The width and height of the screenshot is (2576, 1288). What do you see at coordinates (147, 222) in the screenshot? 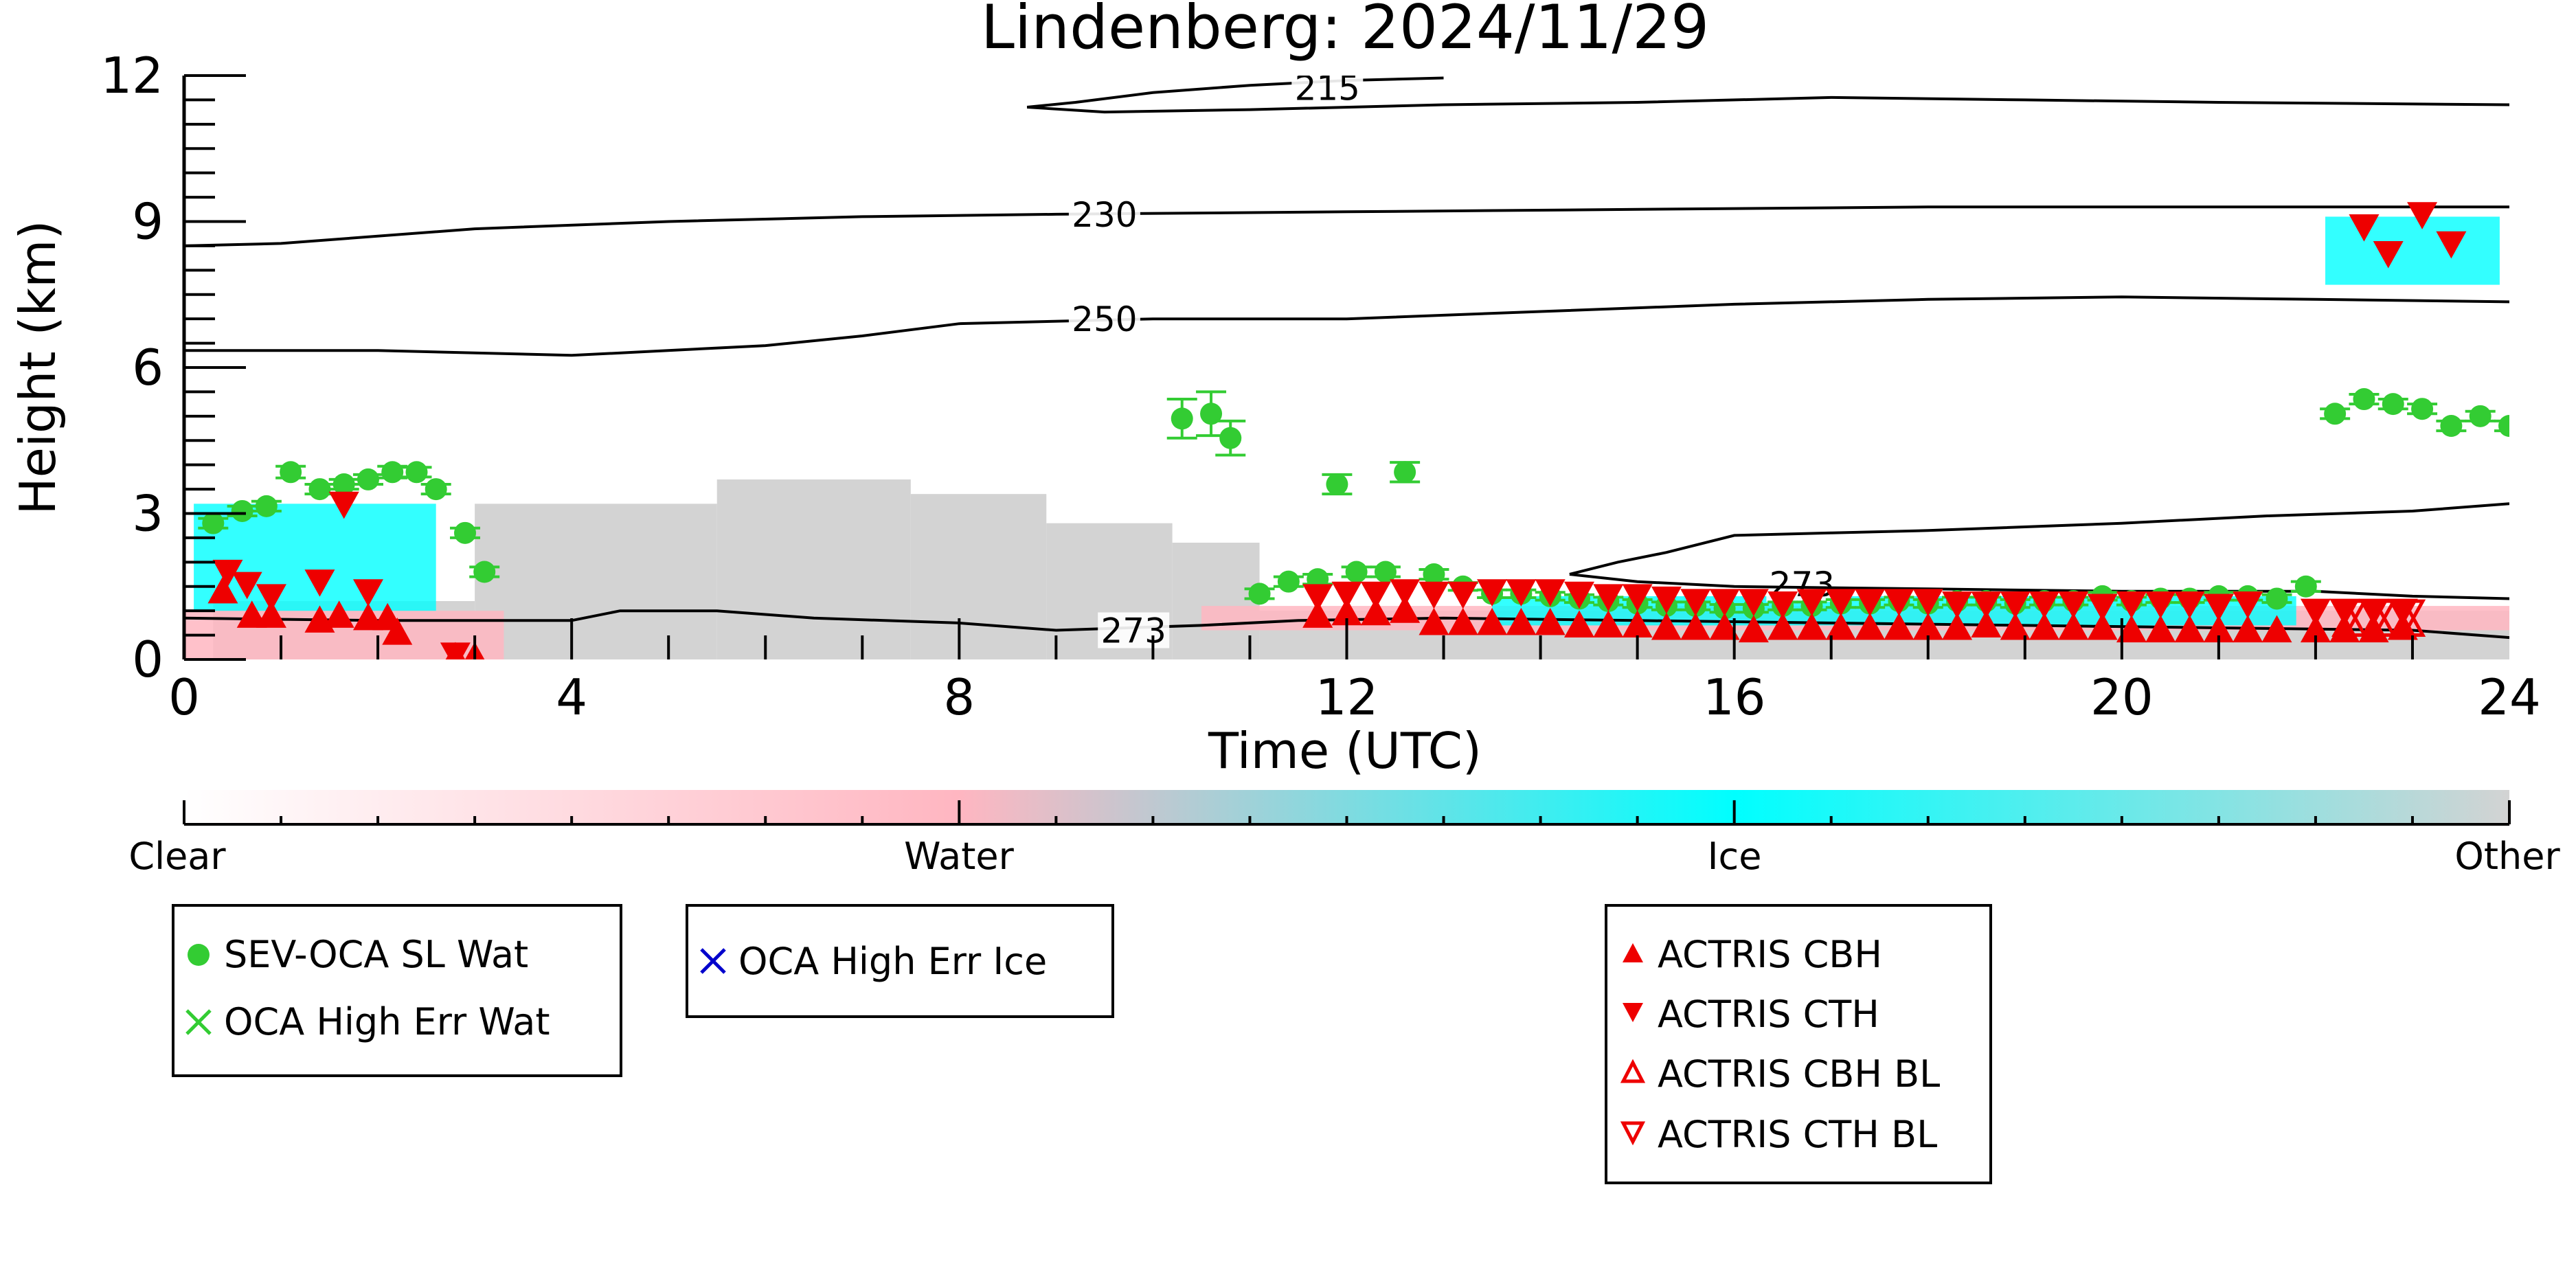
I see `y-tick-label: 9` at bounding box center [147, 222].